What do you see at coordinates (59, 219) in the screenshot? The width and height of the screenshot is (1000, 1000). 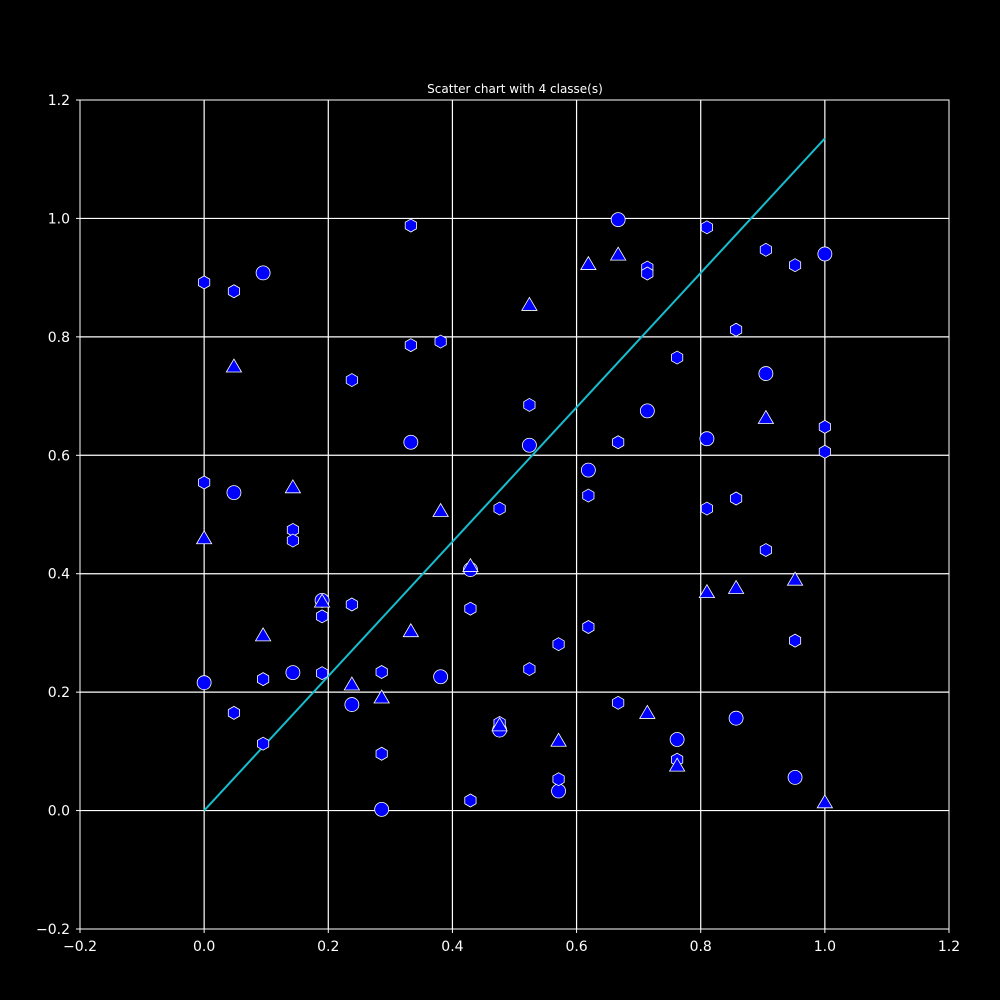 I see `y-tick-label: 1.0` at bounding box center [59, 219].